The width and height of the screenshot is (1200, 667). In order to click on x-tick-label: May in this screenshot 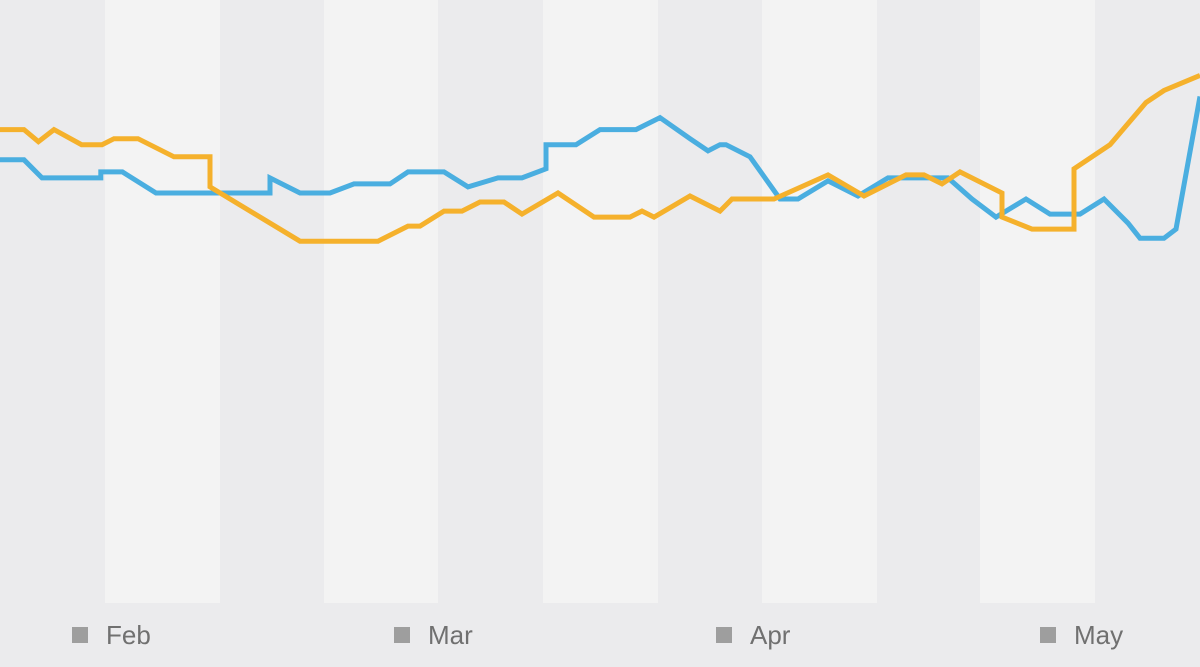, I will do `click(1098, 635)`.